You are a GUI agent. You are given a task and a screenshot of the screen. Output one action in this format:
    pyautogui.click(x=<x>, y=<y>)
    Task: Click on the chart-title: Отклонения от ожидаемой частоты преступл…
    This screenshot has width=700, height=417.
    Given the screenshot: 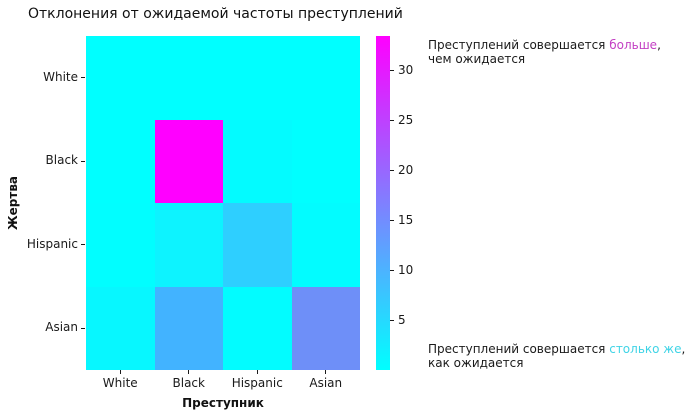 What is the action you would take?
    pyautogui.click(x=215, y=14)
    